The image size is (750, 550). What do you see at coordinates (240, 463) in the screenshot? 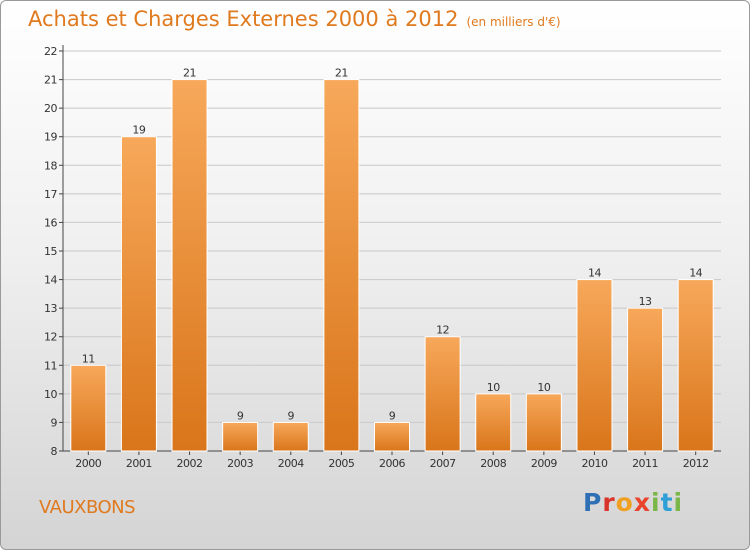
I see `x-tick-label: 2003` at bounding box center [240, 463].